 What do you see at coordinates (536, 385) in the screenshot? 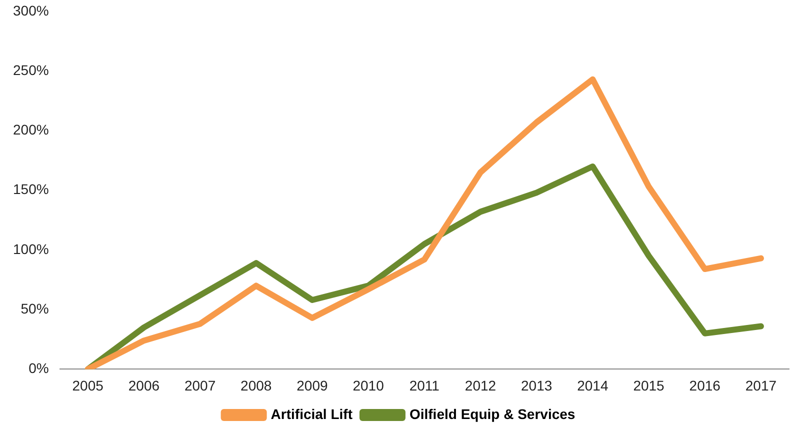
I see `x-tick-label: 2013` at bounding box center [536, 385].